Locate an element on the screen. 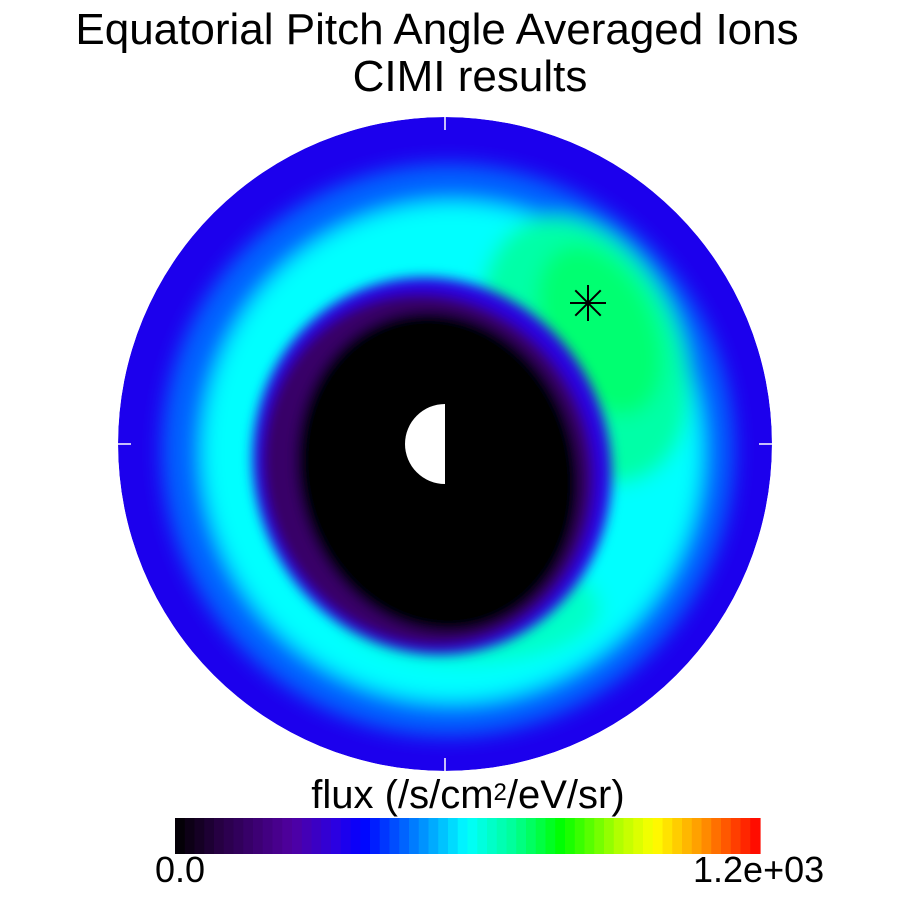 This screenshot has width=900, height=900. earth-dayside-marker is located at coordinates (425, 444).